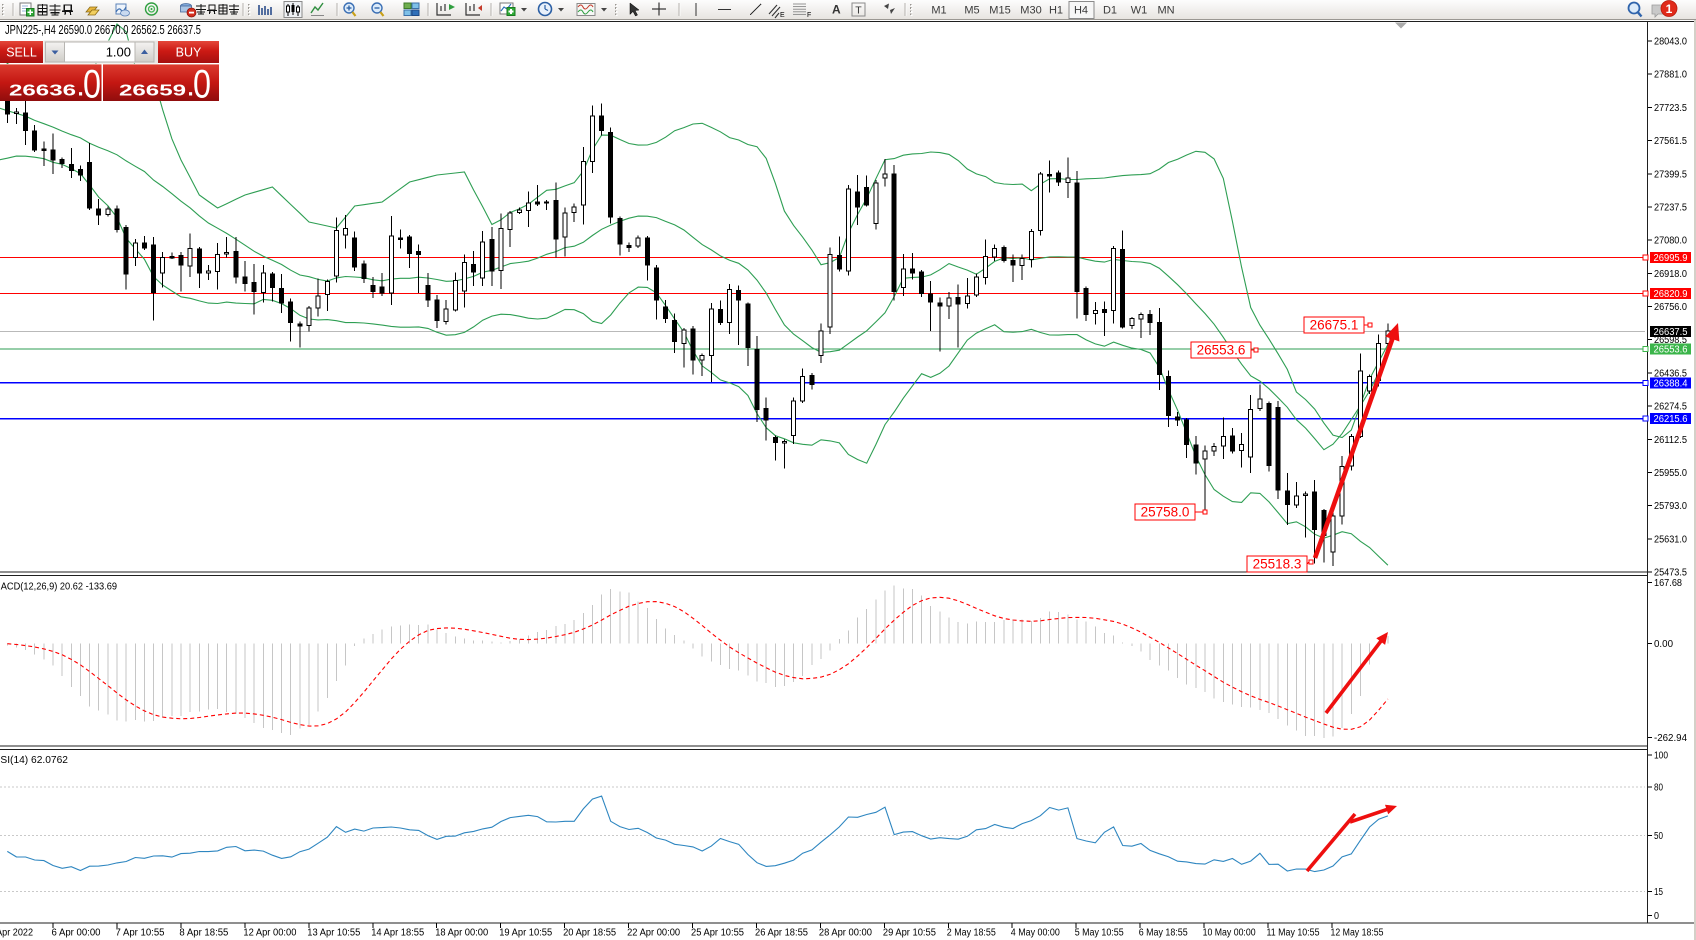  Describe the element at coordinates (1671, 419) in the screenshot. I see `svg-text: 26215.6` at that location.